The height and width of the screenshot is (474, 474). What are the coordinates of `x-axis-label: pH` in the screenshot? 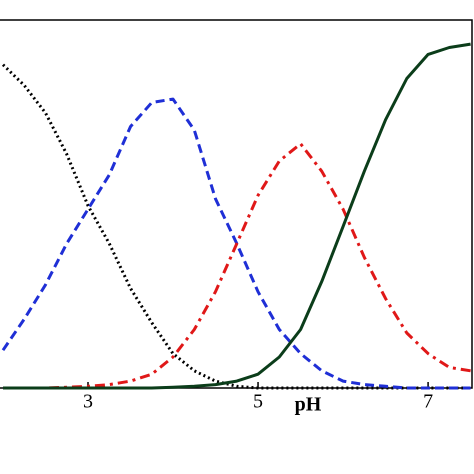 It's located at (308, 405).